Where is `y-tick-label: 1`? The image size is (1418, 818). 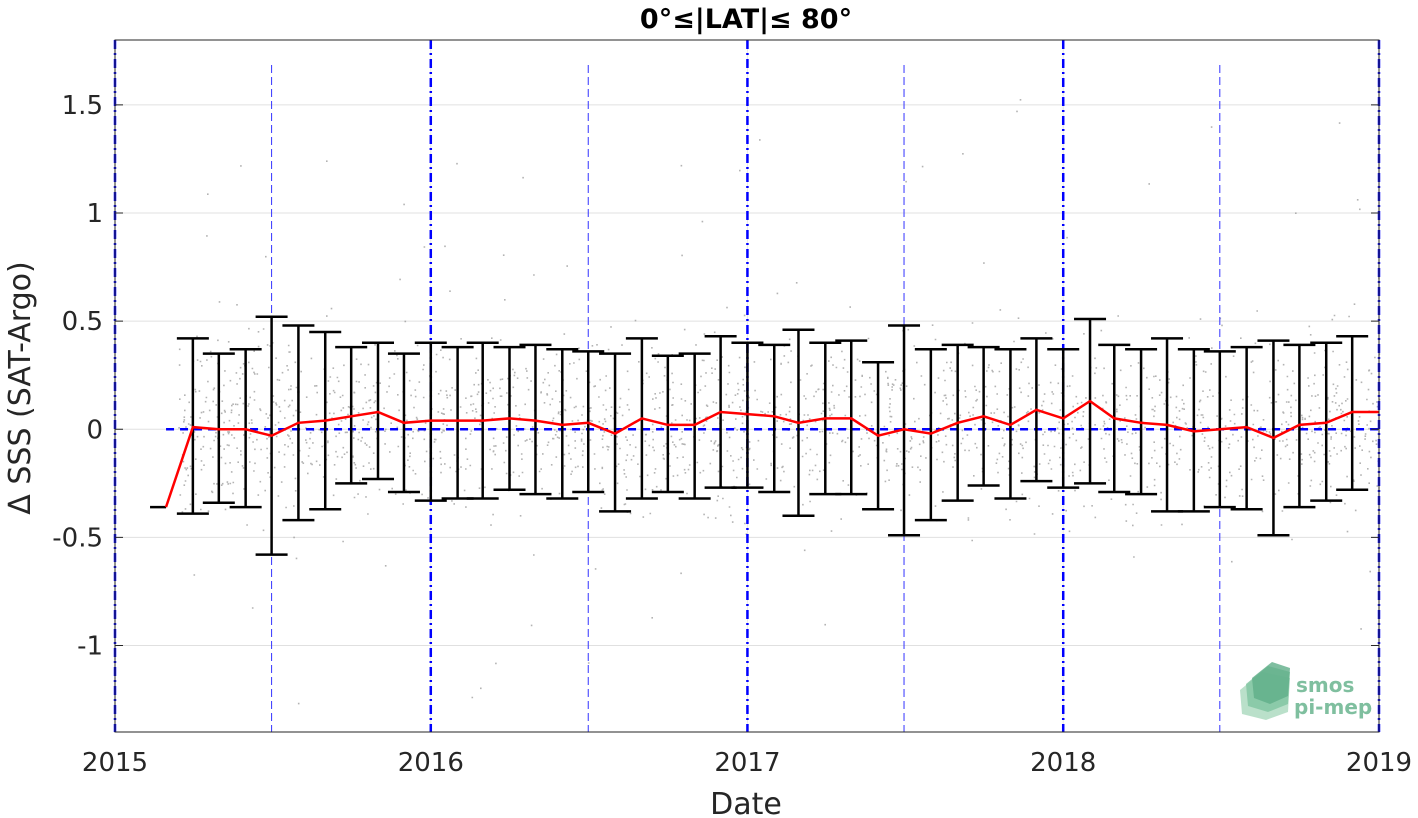 y-tick-label: 1 is located at coordinates (94, 214).